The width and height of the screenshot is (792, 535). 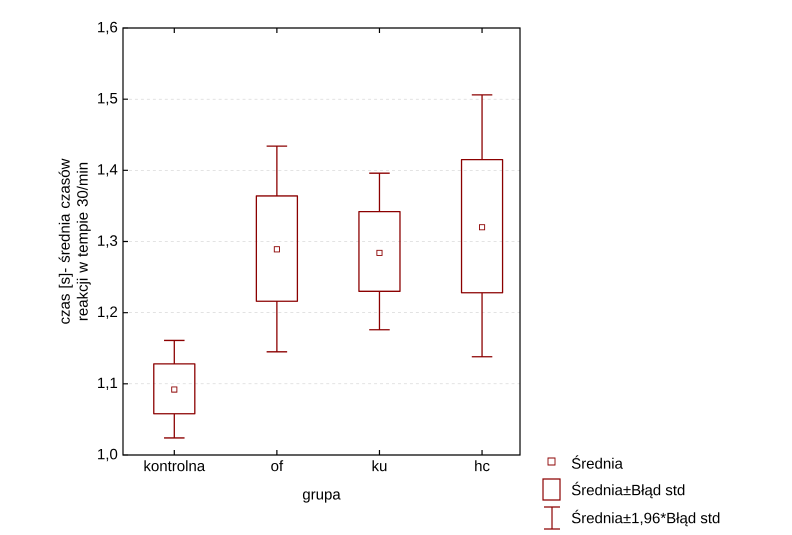 What do you see at coordinates (277, 466) in the screenshot?
I see `x-tick-label: of` at bounding box center [277, 466].